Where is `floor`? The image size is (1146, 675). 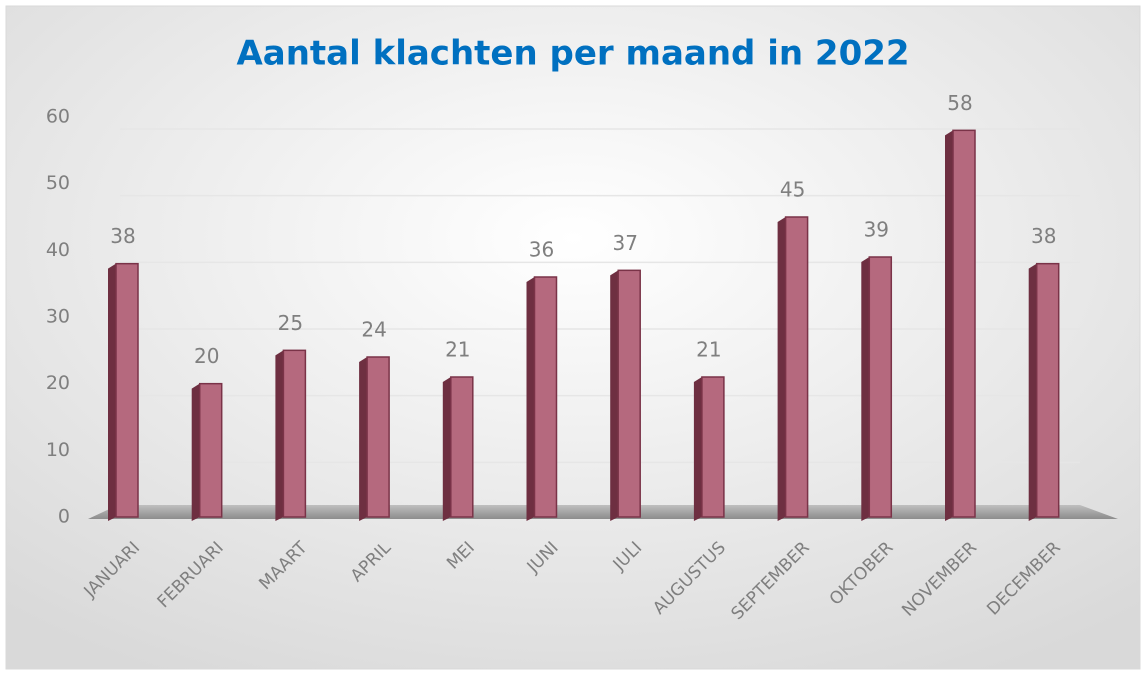
floor is located at coordinates (603, 512).